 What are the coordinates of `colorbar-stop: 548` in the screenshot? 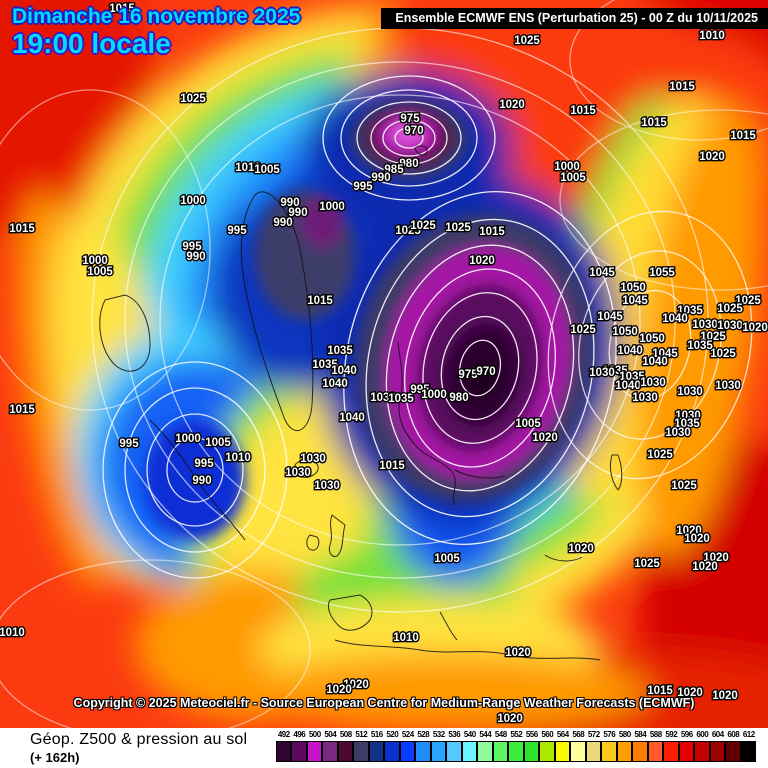 It's located at (500, 745).